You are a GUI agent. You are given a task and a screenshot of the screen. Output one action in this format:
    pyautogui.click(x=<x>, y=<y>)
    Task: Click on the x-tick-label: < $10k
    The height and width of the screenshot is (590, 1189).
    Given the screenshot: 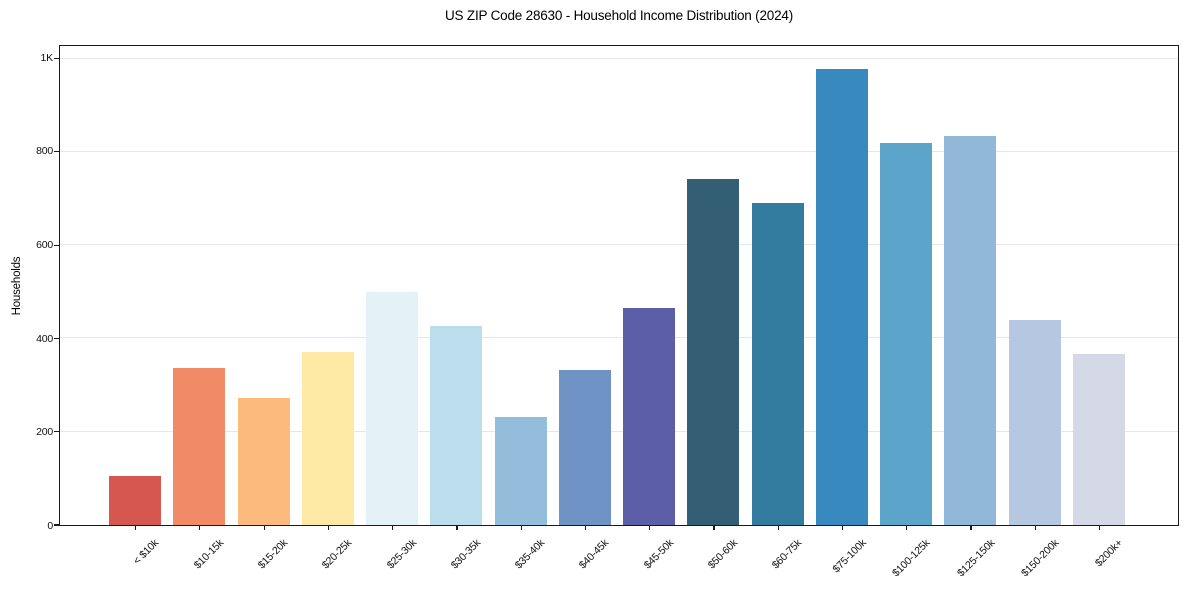 What is the action you would take?
    pyautogui.click(x=146, y=552)
    